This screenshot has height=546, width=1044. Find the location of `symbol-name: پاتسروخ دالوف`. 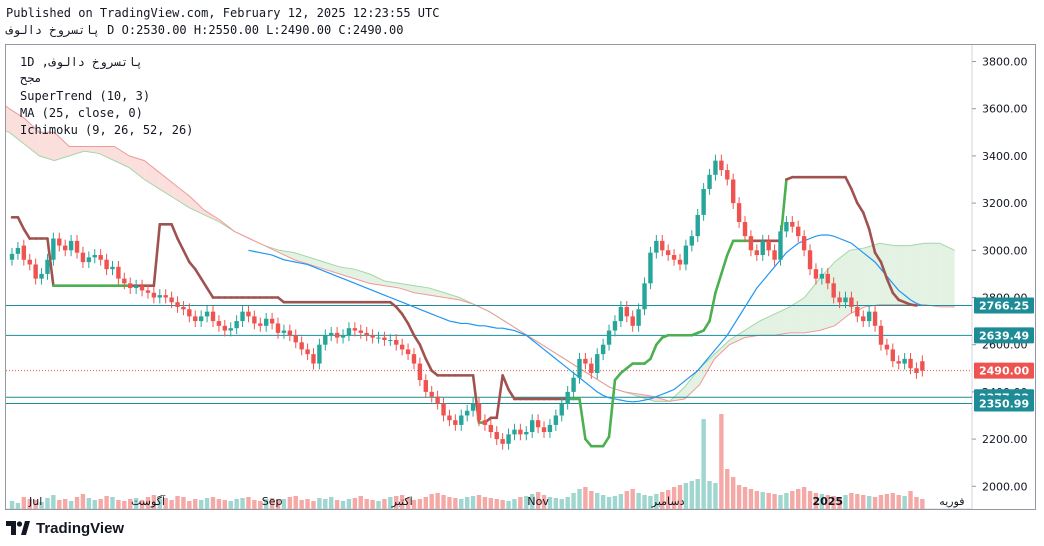

symbol-name: پاتسروخ دالوف is located at coordinates (53, 30).